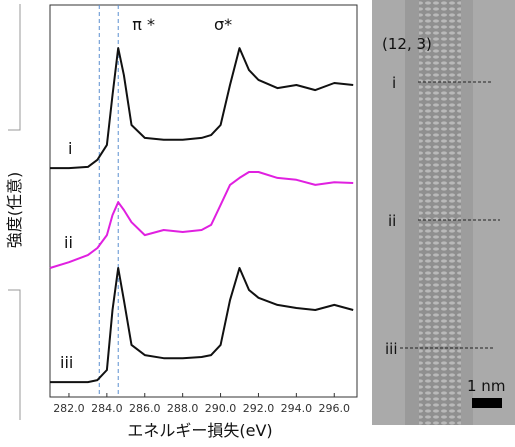  Describe the element at coordinates (69, 408) in the screenshot. I see `x-tick-label: 282.0` at that location.